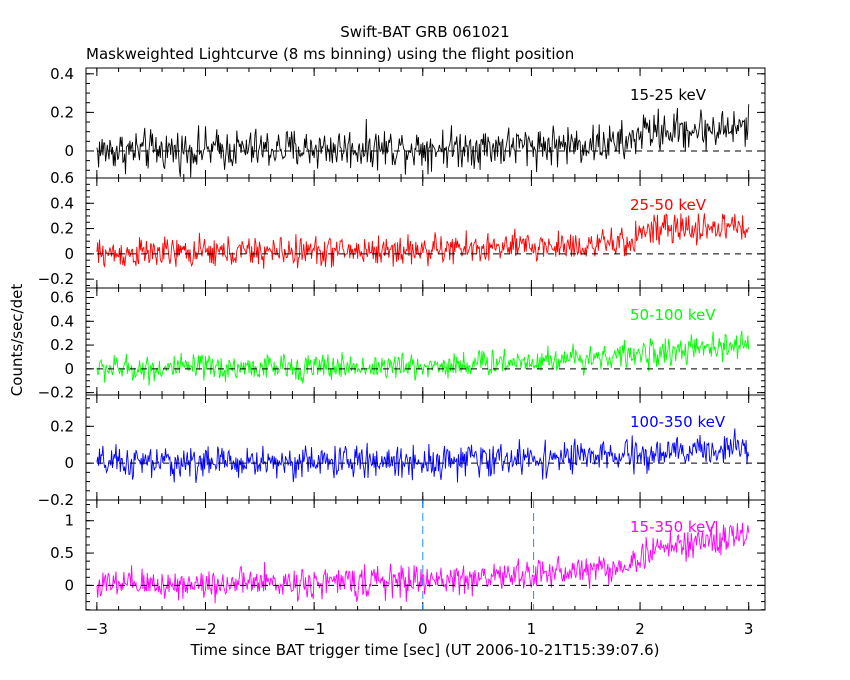  What do you see at coordinates (17, 340) in the screenshot?
I see `y-axis-label: Counts/sec/det` at bounding box center [17, 340].